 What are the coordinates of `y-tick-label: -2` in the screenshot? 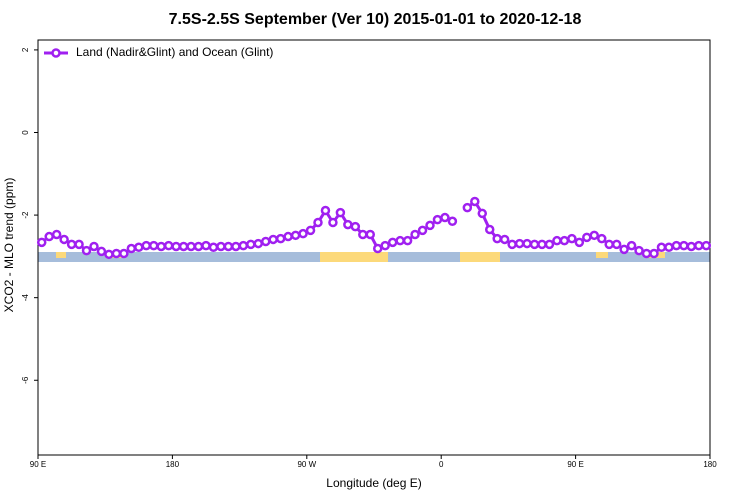 It's located at (25, 215).